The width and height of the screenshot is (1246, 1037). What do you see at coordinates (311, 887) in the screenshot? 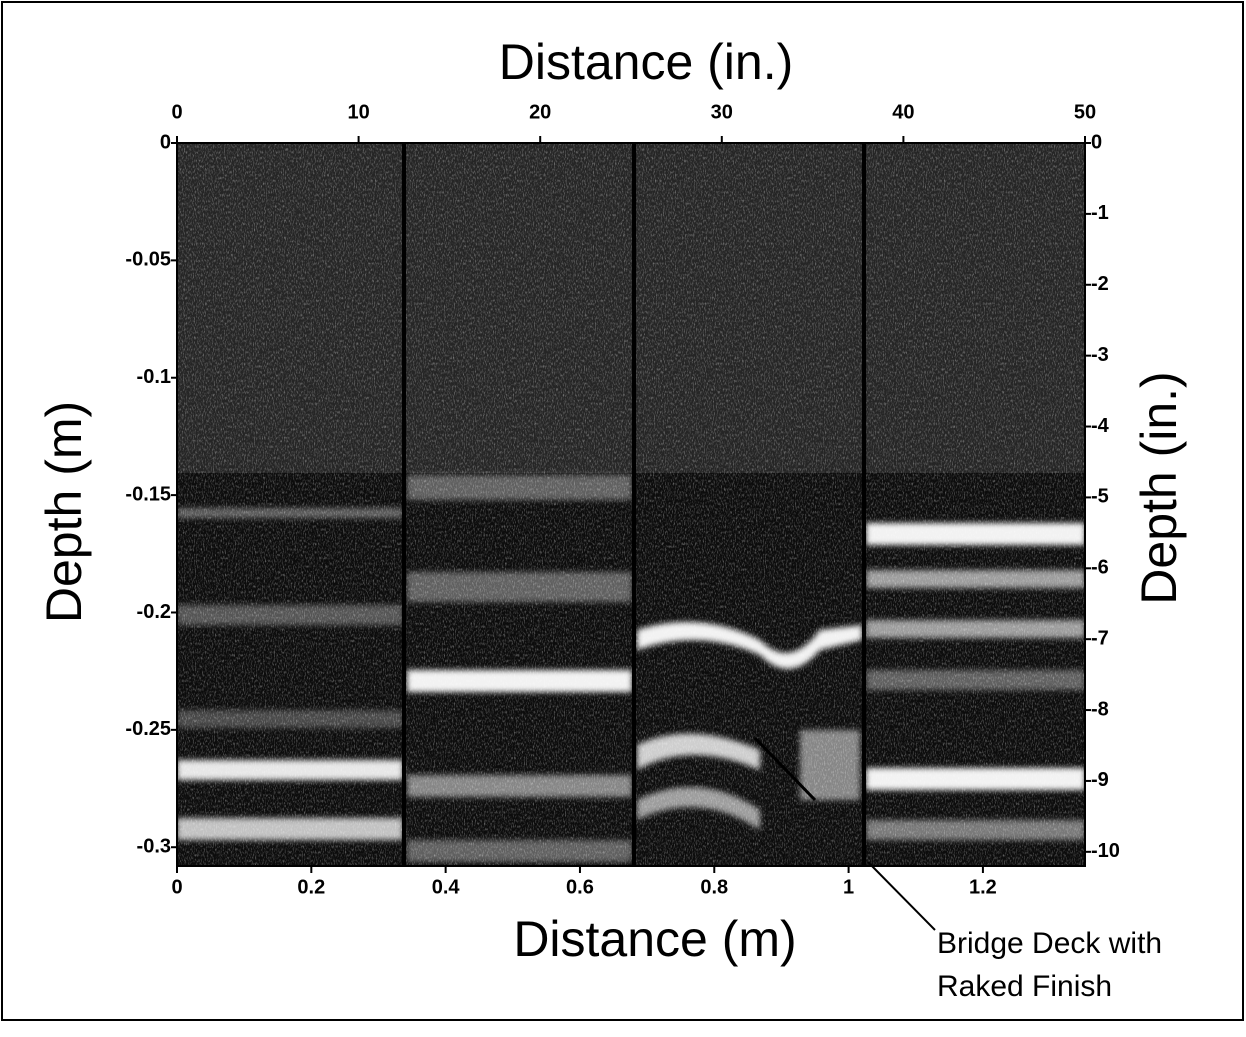
I see `x-tick-label: 0.2` at bounding box center [311, 887].